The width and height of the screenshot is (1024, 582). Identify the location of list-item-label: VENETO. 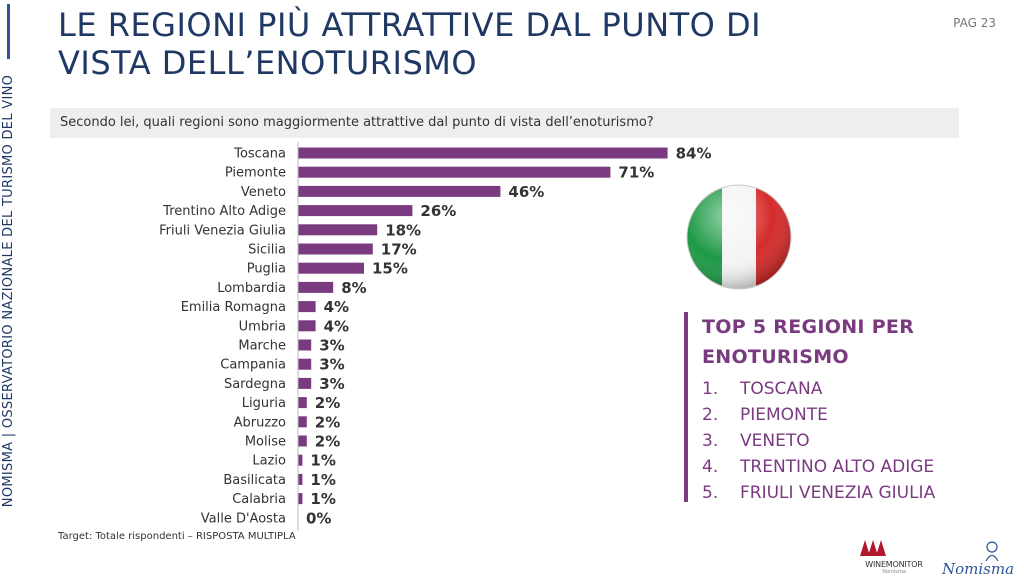
(775, 441).